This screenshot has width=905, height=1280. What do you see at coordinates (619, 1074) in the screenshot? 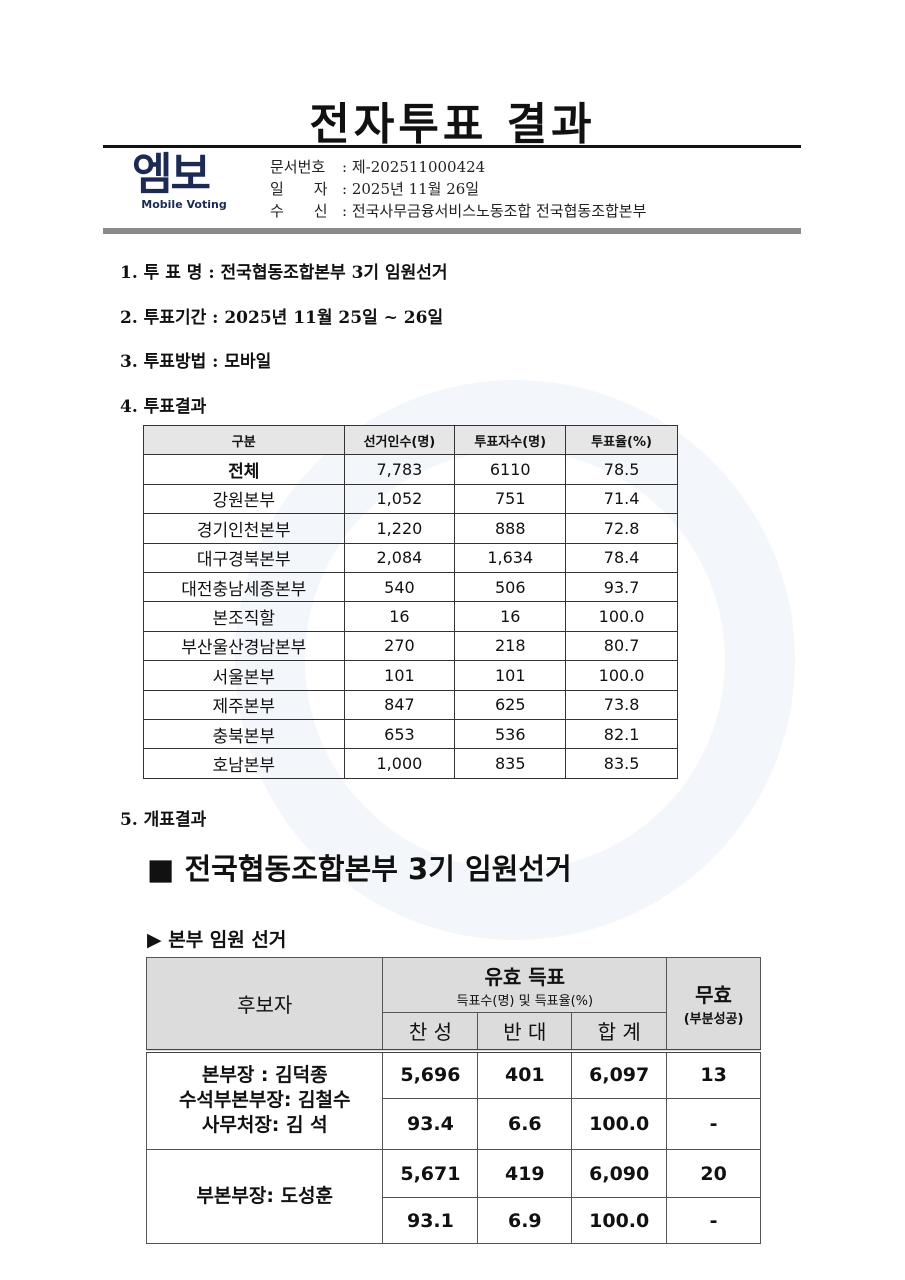
I see `vote-count: 6,097` at bounding box center [619, 1074].